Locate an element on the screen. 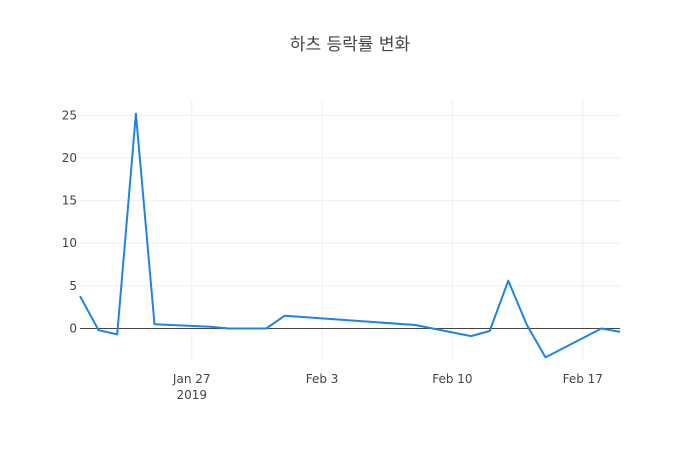 The width and height of the screenshot is (700, 450). x-tick-label: Feb 10 is located at coordinates (452, 379).